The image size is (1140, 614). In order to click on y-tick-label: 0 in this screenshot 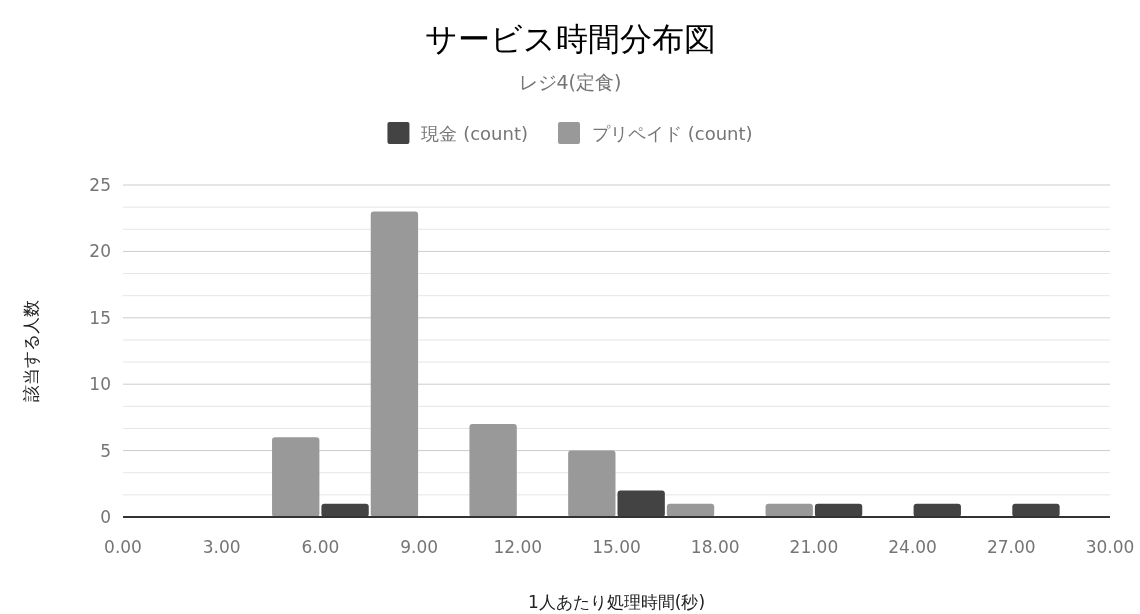, I will do `click(105, 517)`.